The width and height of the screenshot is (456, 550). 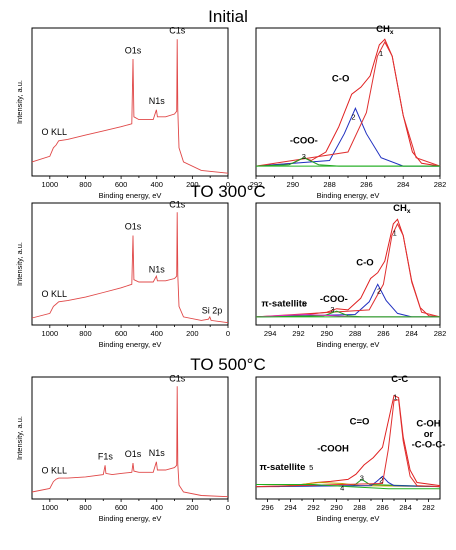 What do you see at coordinates (227, 364) in the screenshot?
I see `panel-title-500c: TO 500°C` at bounding box center [227, 364].